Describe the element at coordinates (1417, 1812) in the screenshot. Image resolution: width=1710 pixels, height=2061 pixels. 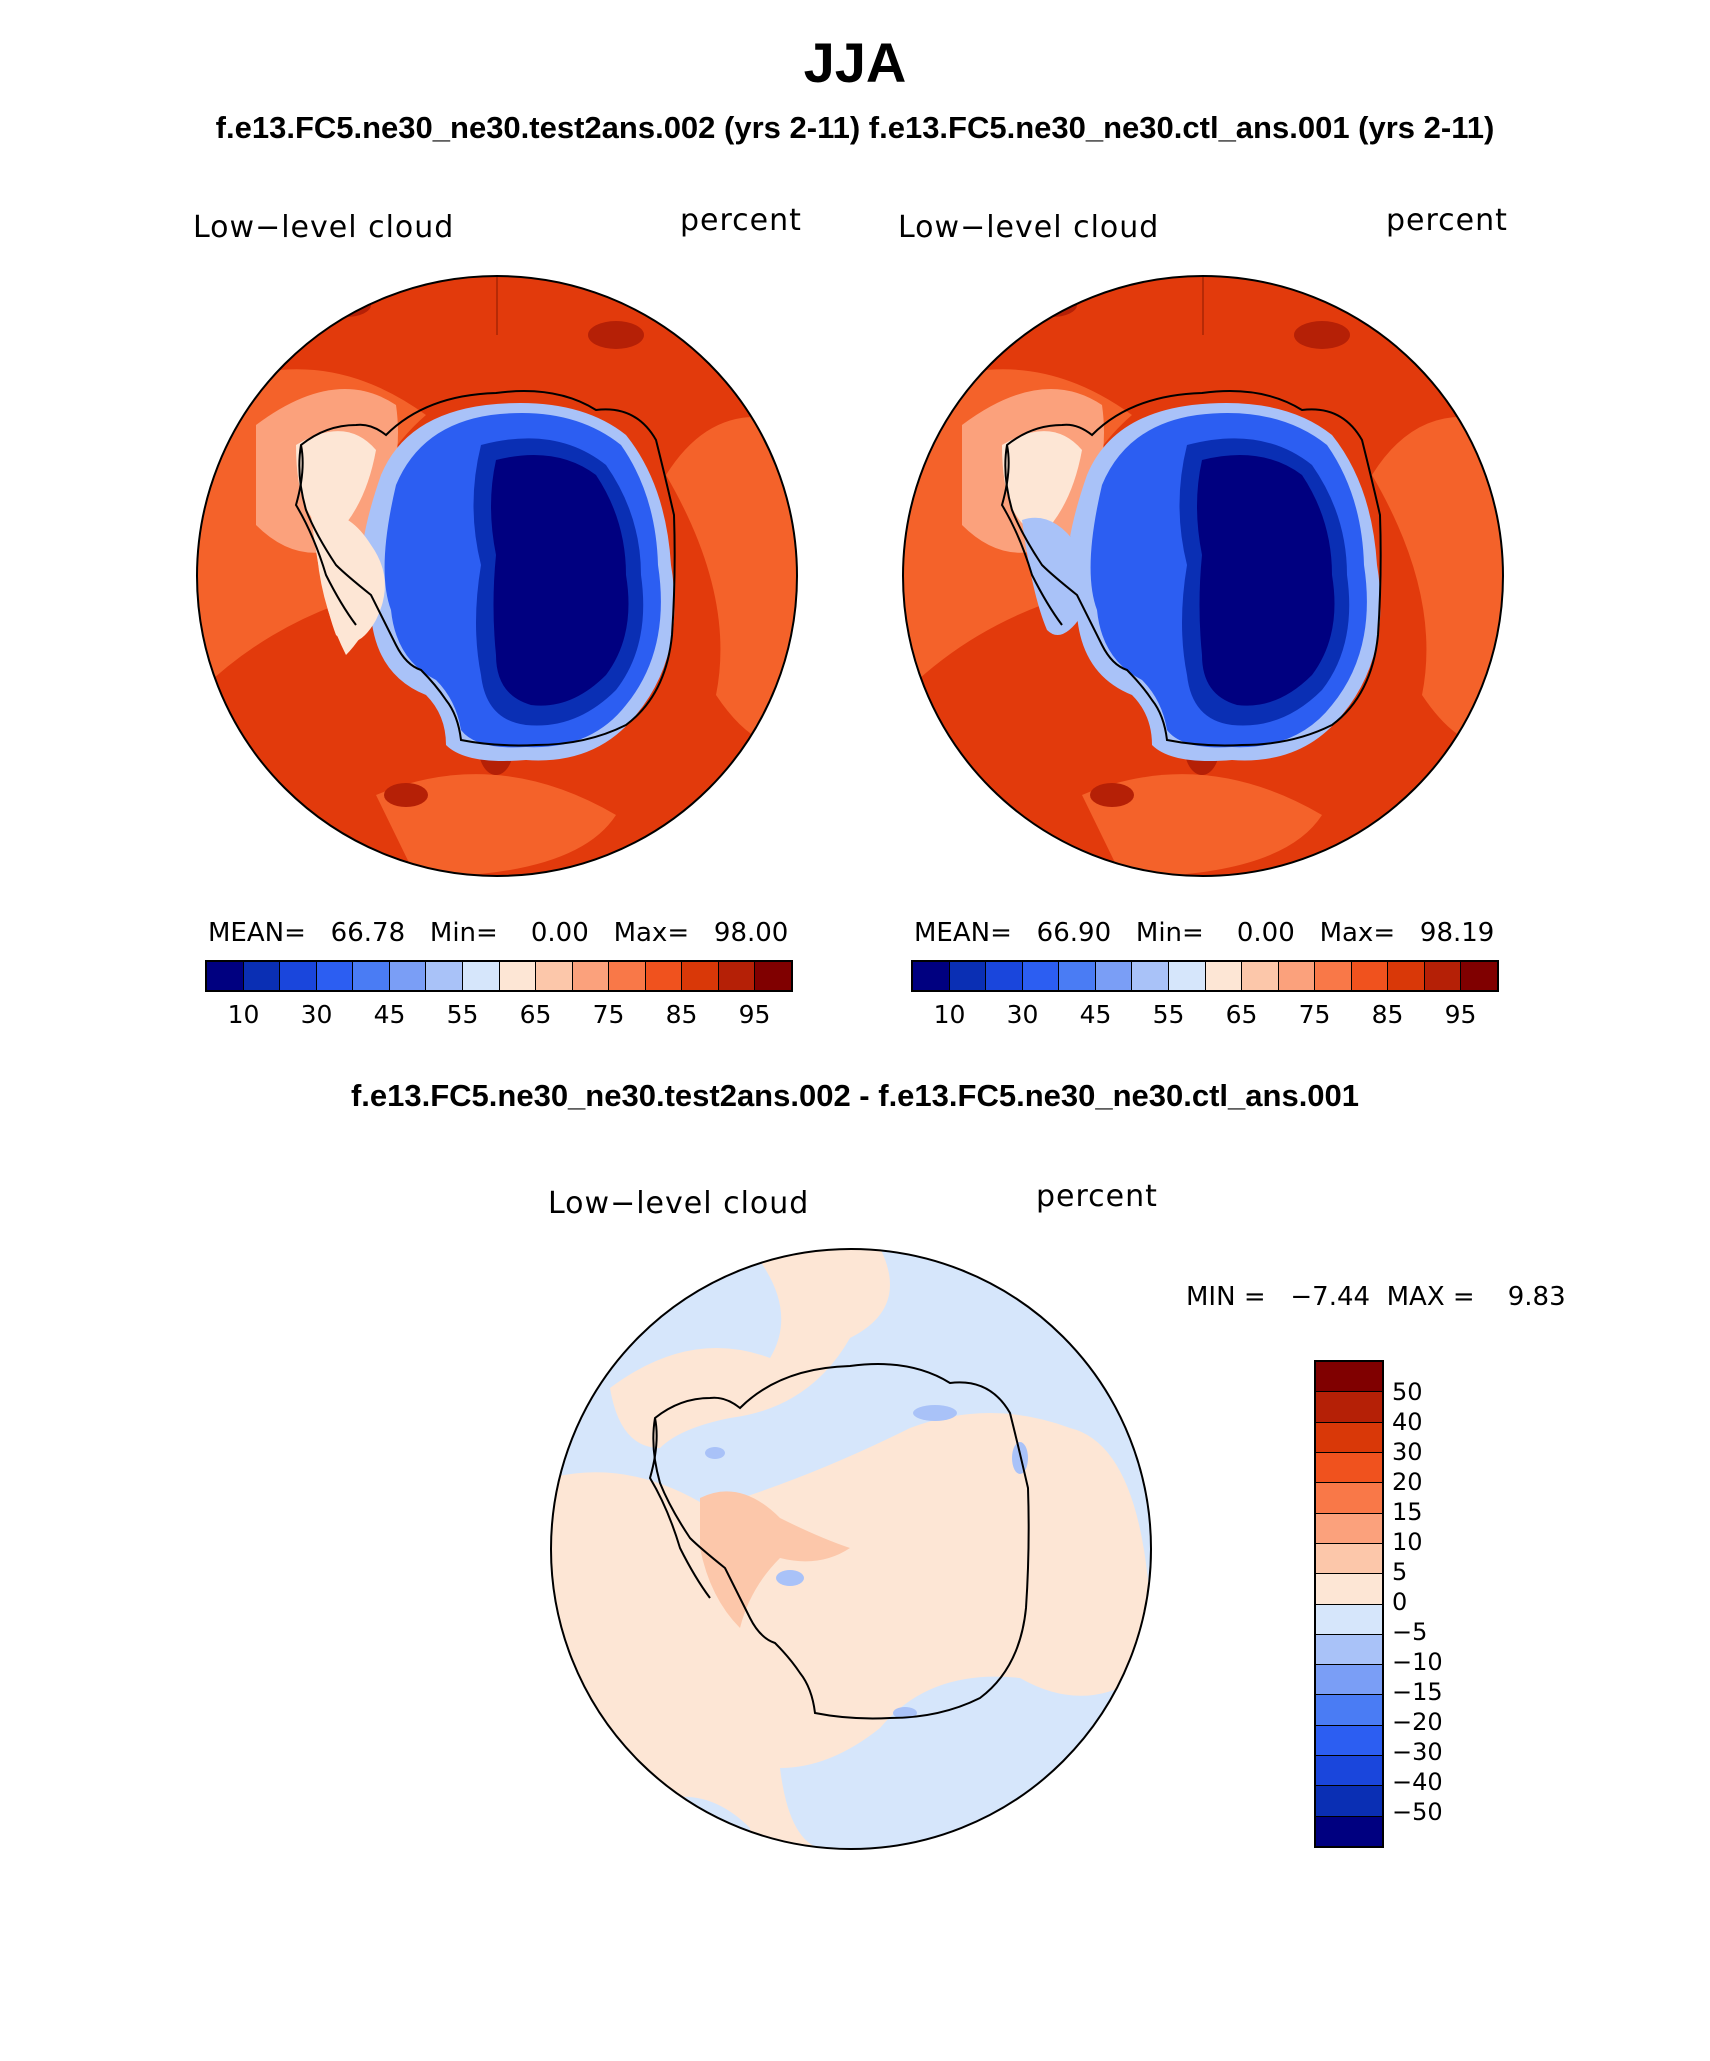
I see `colorbar-tick-label: −50` at that location.